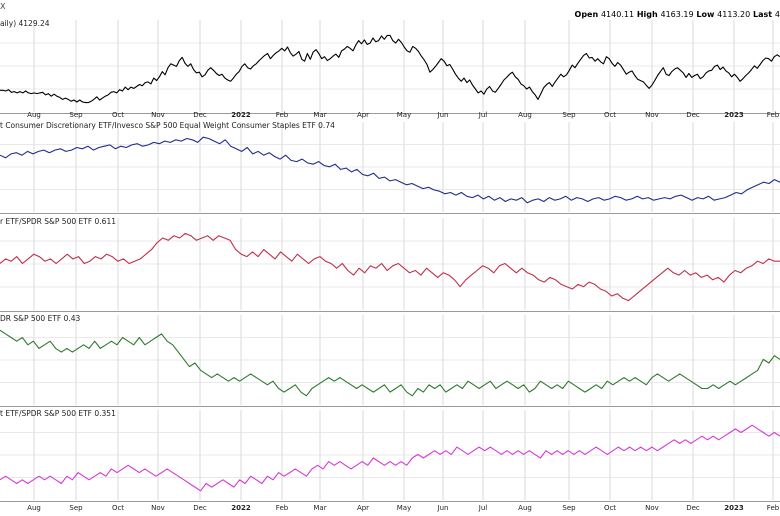  I want to click on ohlc-label-open: Open, so click(588, 14).